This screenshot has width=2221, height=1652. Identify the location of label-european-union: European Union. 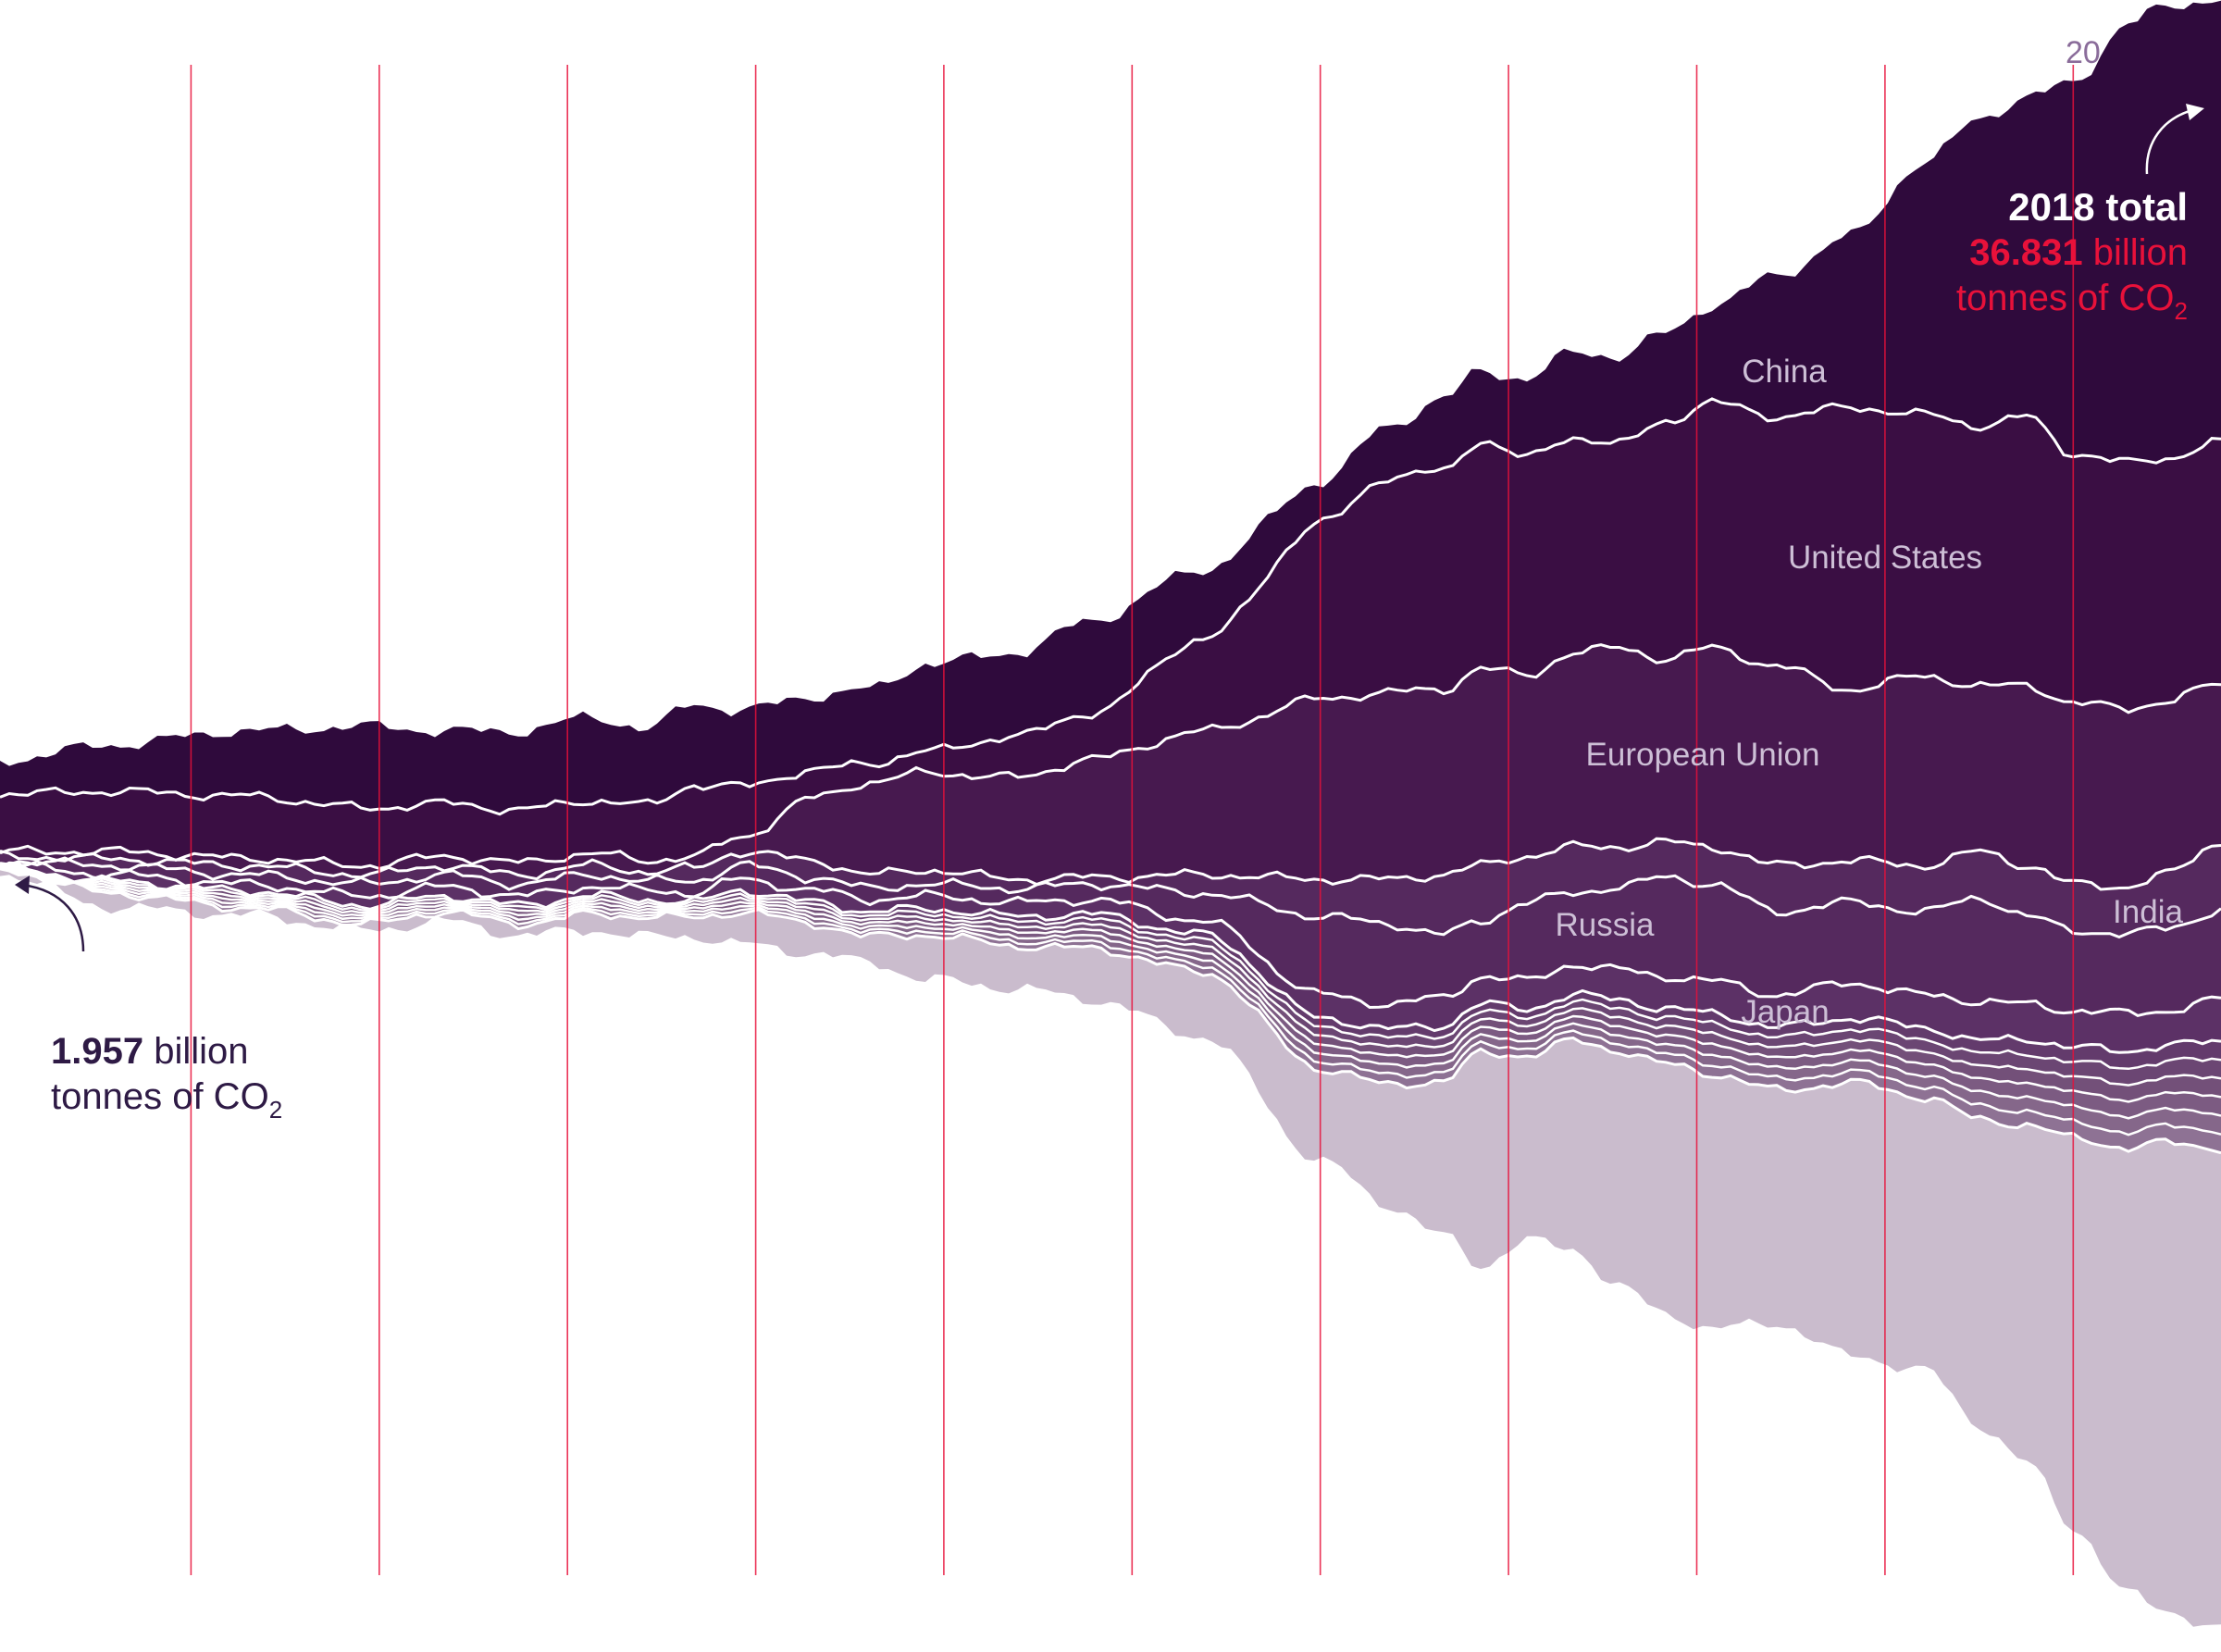
(1703, 755).